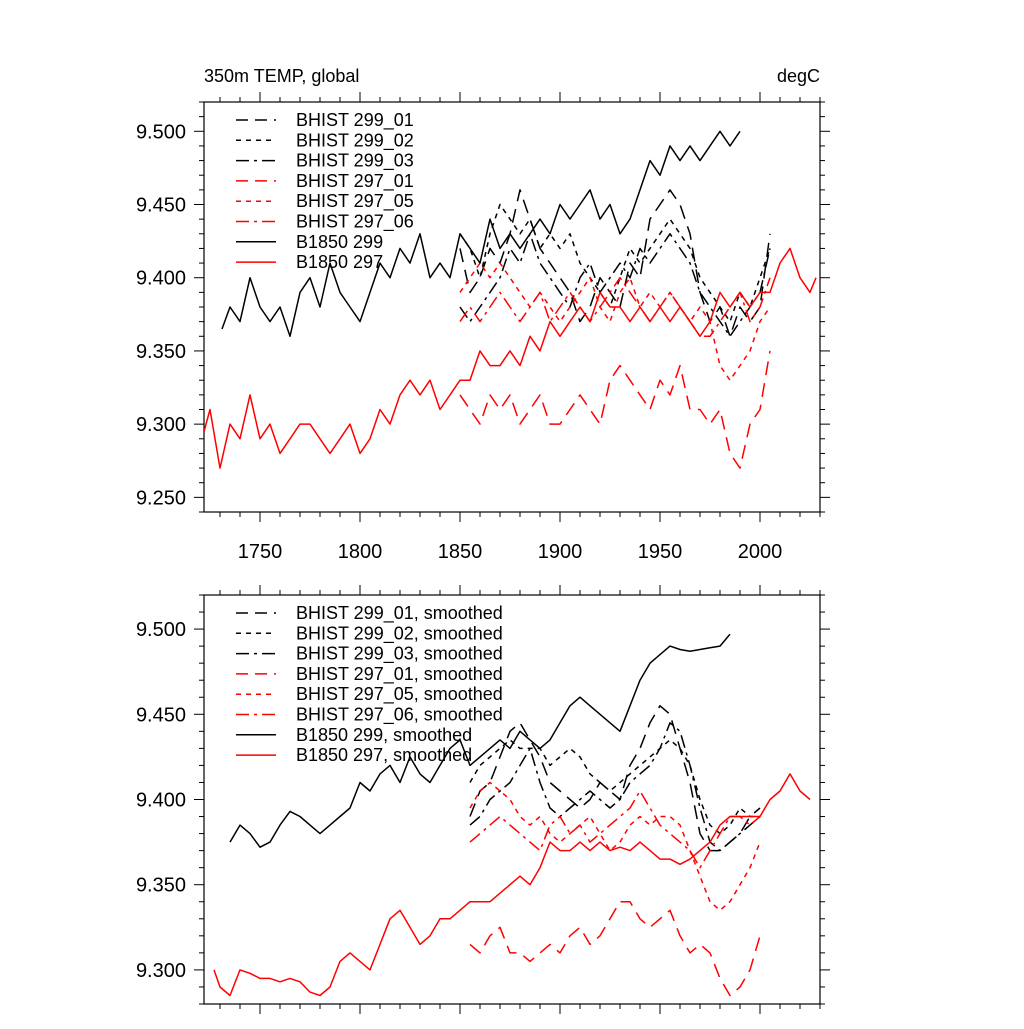 The width and height of the screenshot is (1024, 1029). Describe the element at coordinates (384, 755) in the screenshot. I see `legend-label: B1850 297, smoothed` at that location.